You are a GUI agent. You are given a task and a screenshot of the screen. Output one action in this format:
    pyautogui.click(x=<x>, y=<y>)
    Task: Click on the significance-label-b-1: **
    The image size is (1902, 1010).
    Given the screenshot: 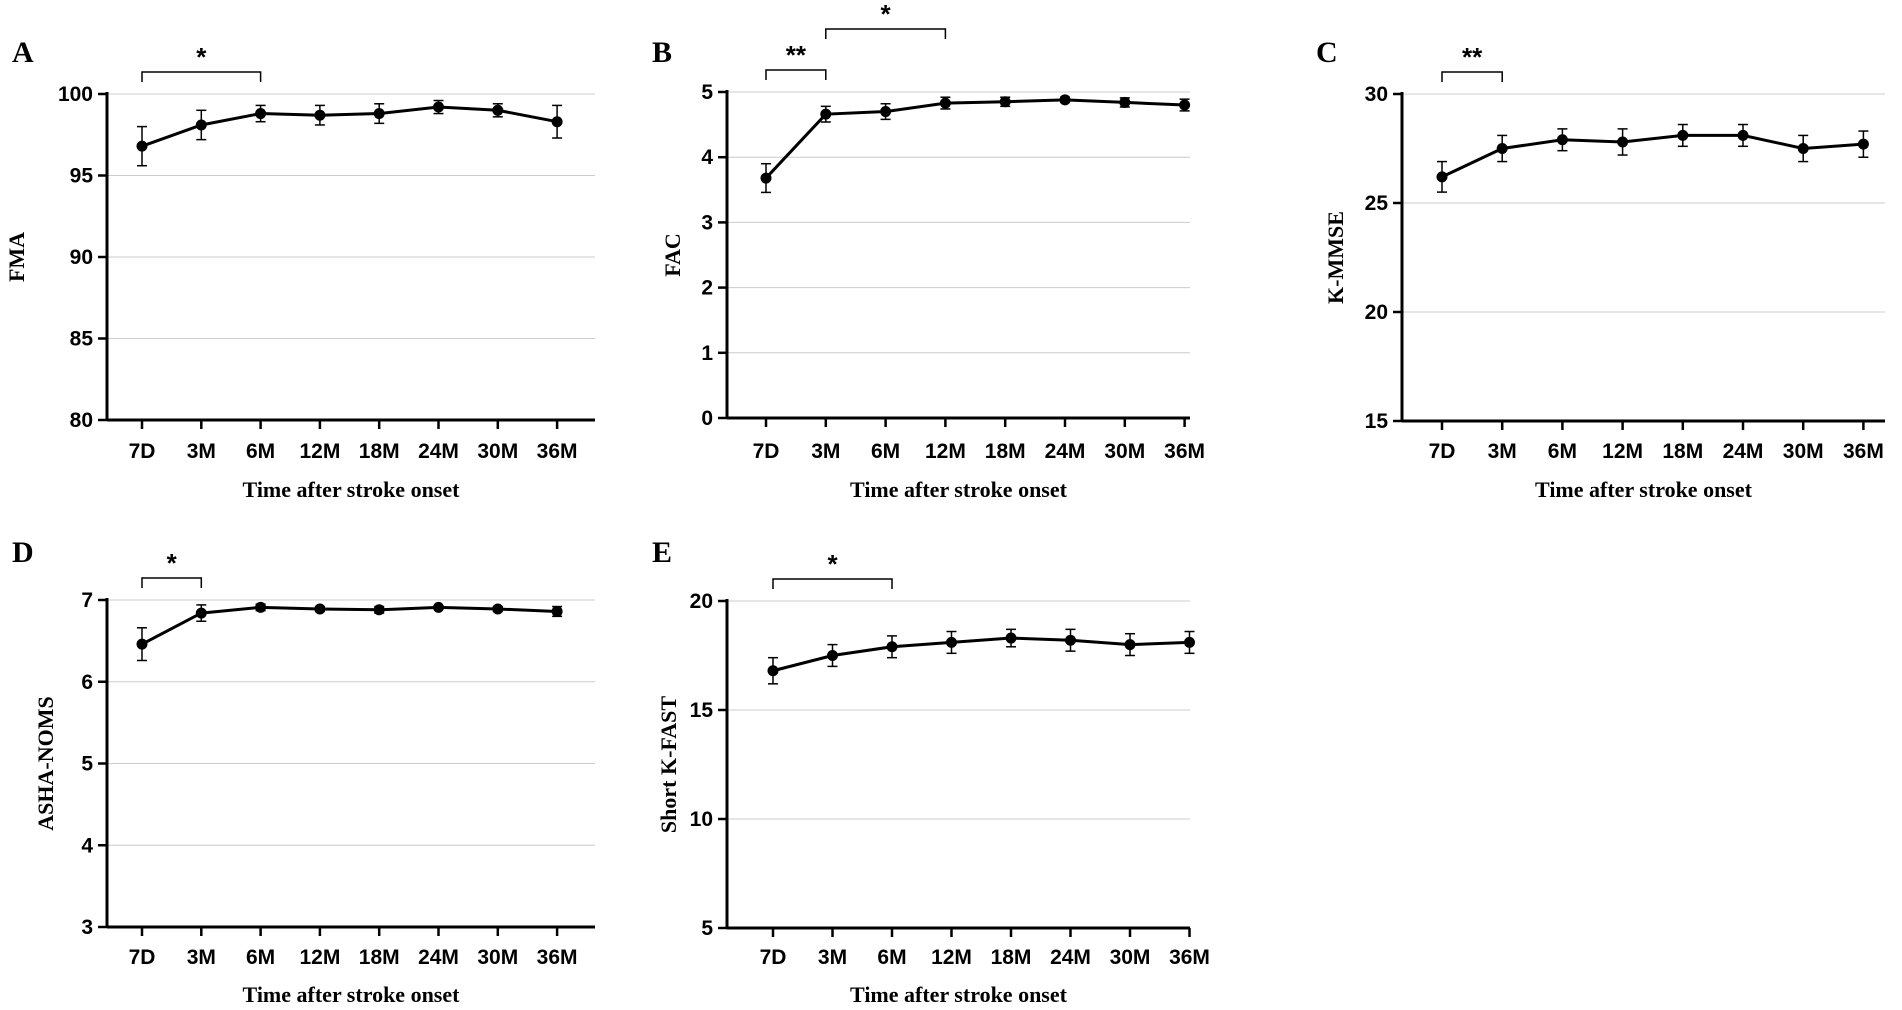 What is the action you would take?
    pyautogui.click(x=796, y=55)
    